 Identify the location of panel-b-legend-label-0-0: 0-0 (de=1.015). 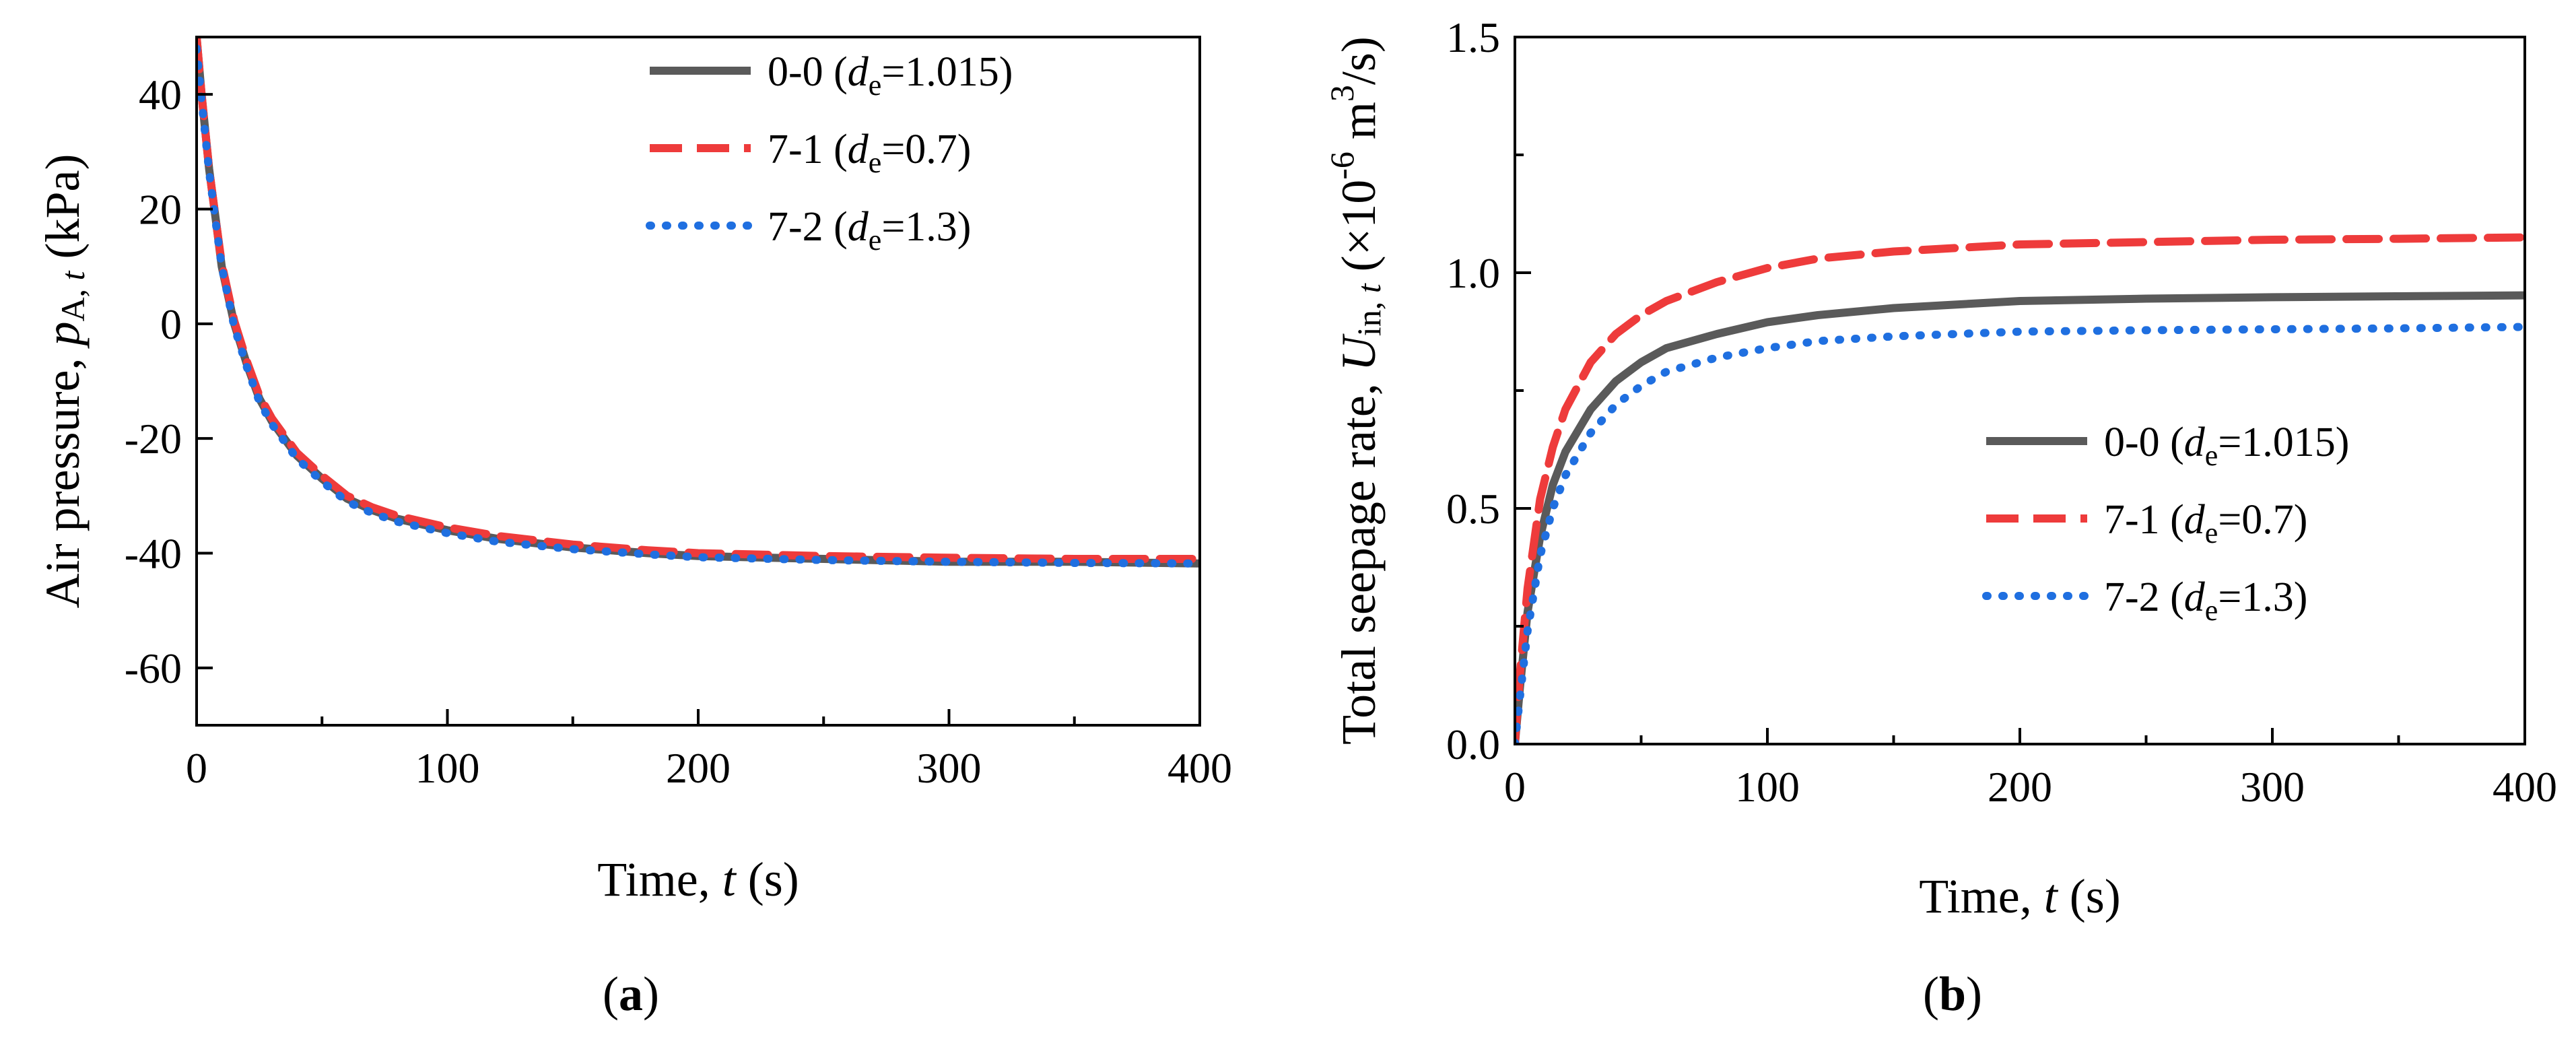
(2226, 446).